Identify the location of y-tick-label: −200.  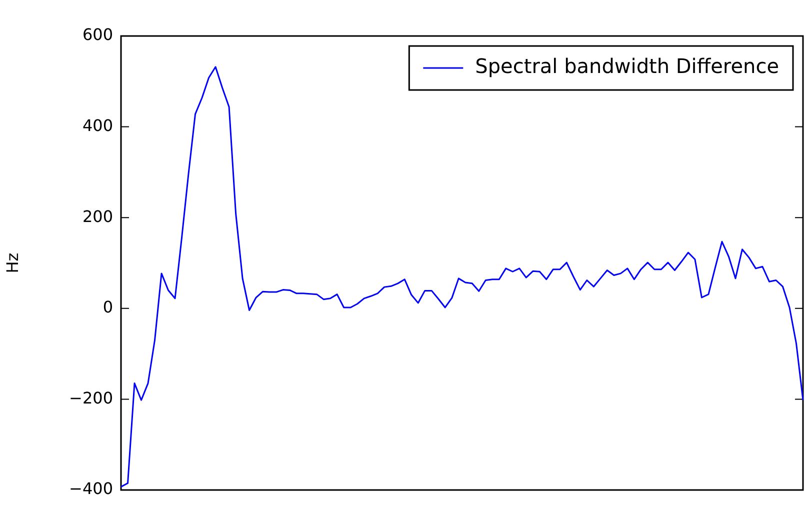
(91, 398).